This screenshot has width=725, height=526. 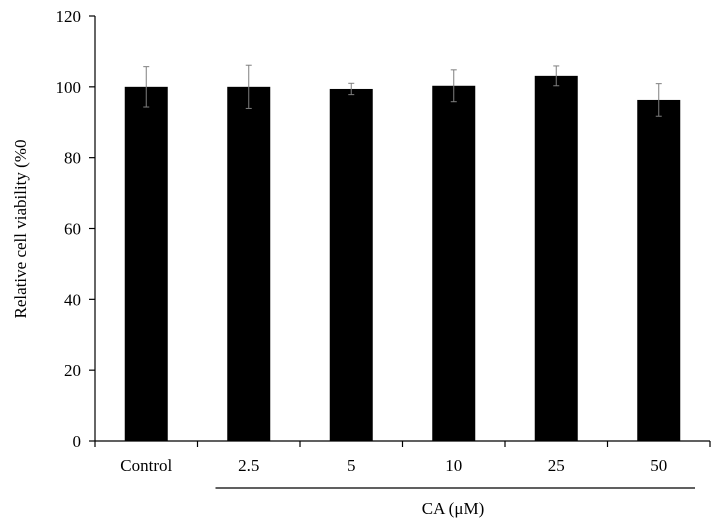 What do you see at coordinates (402, 90) in the screenshot?
I see `error-bars-layer` at bounding box center [402, 90].